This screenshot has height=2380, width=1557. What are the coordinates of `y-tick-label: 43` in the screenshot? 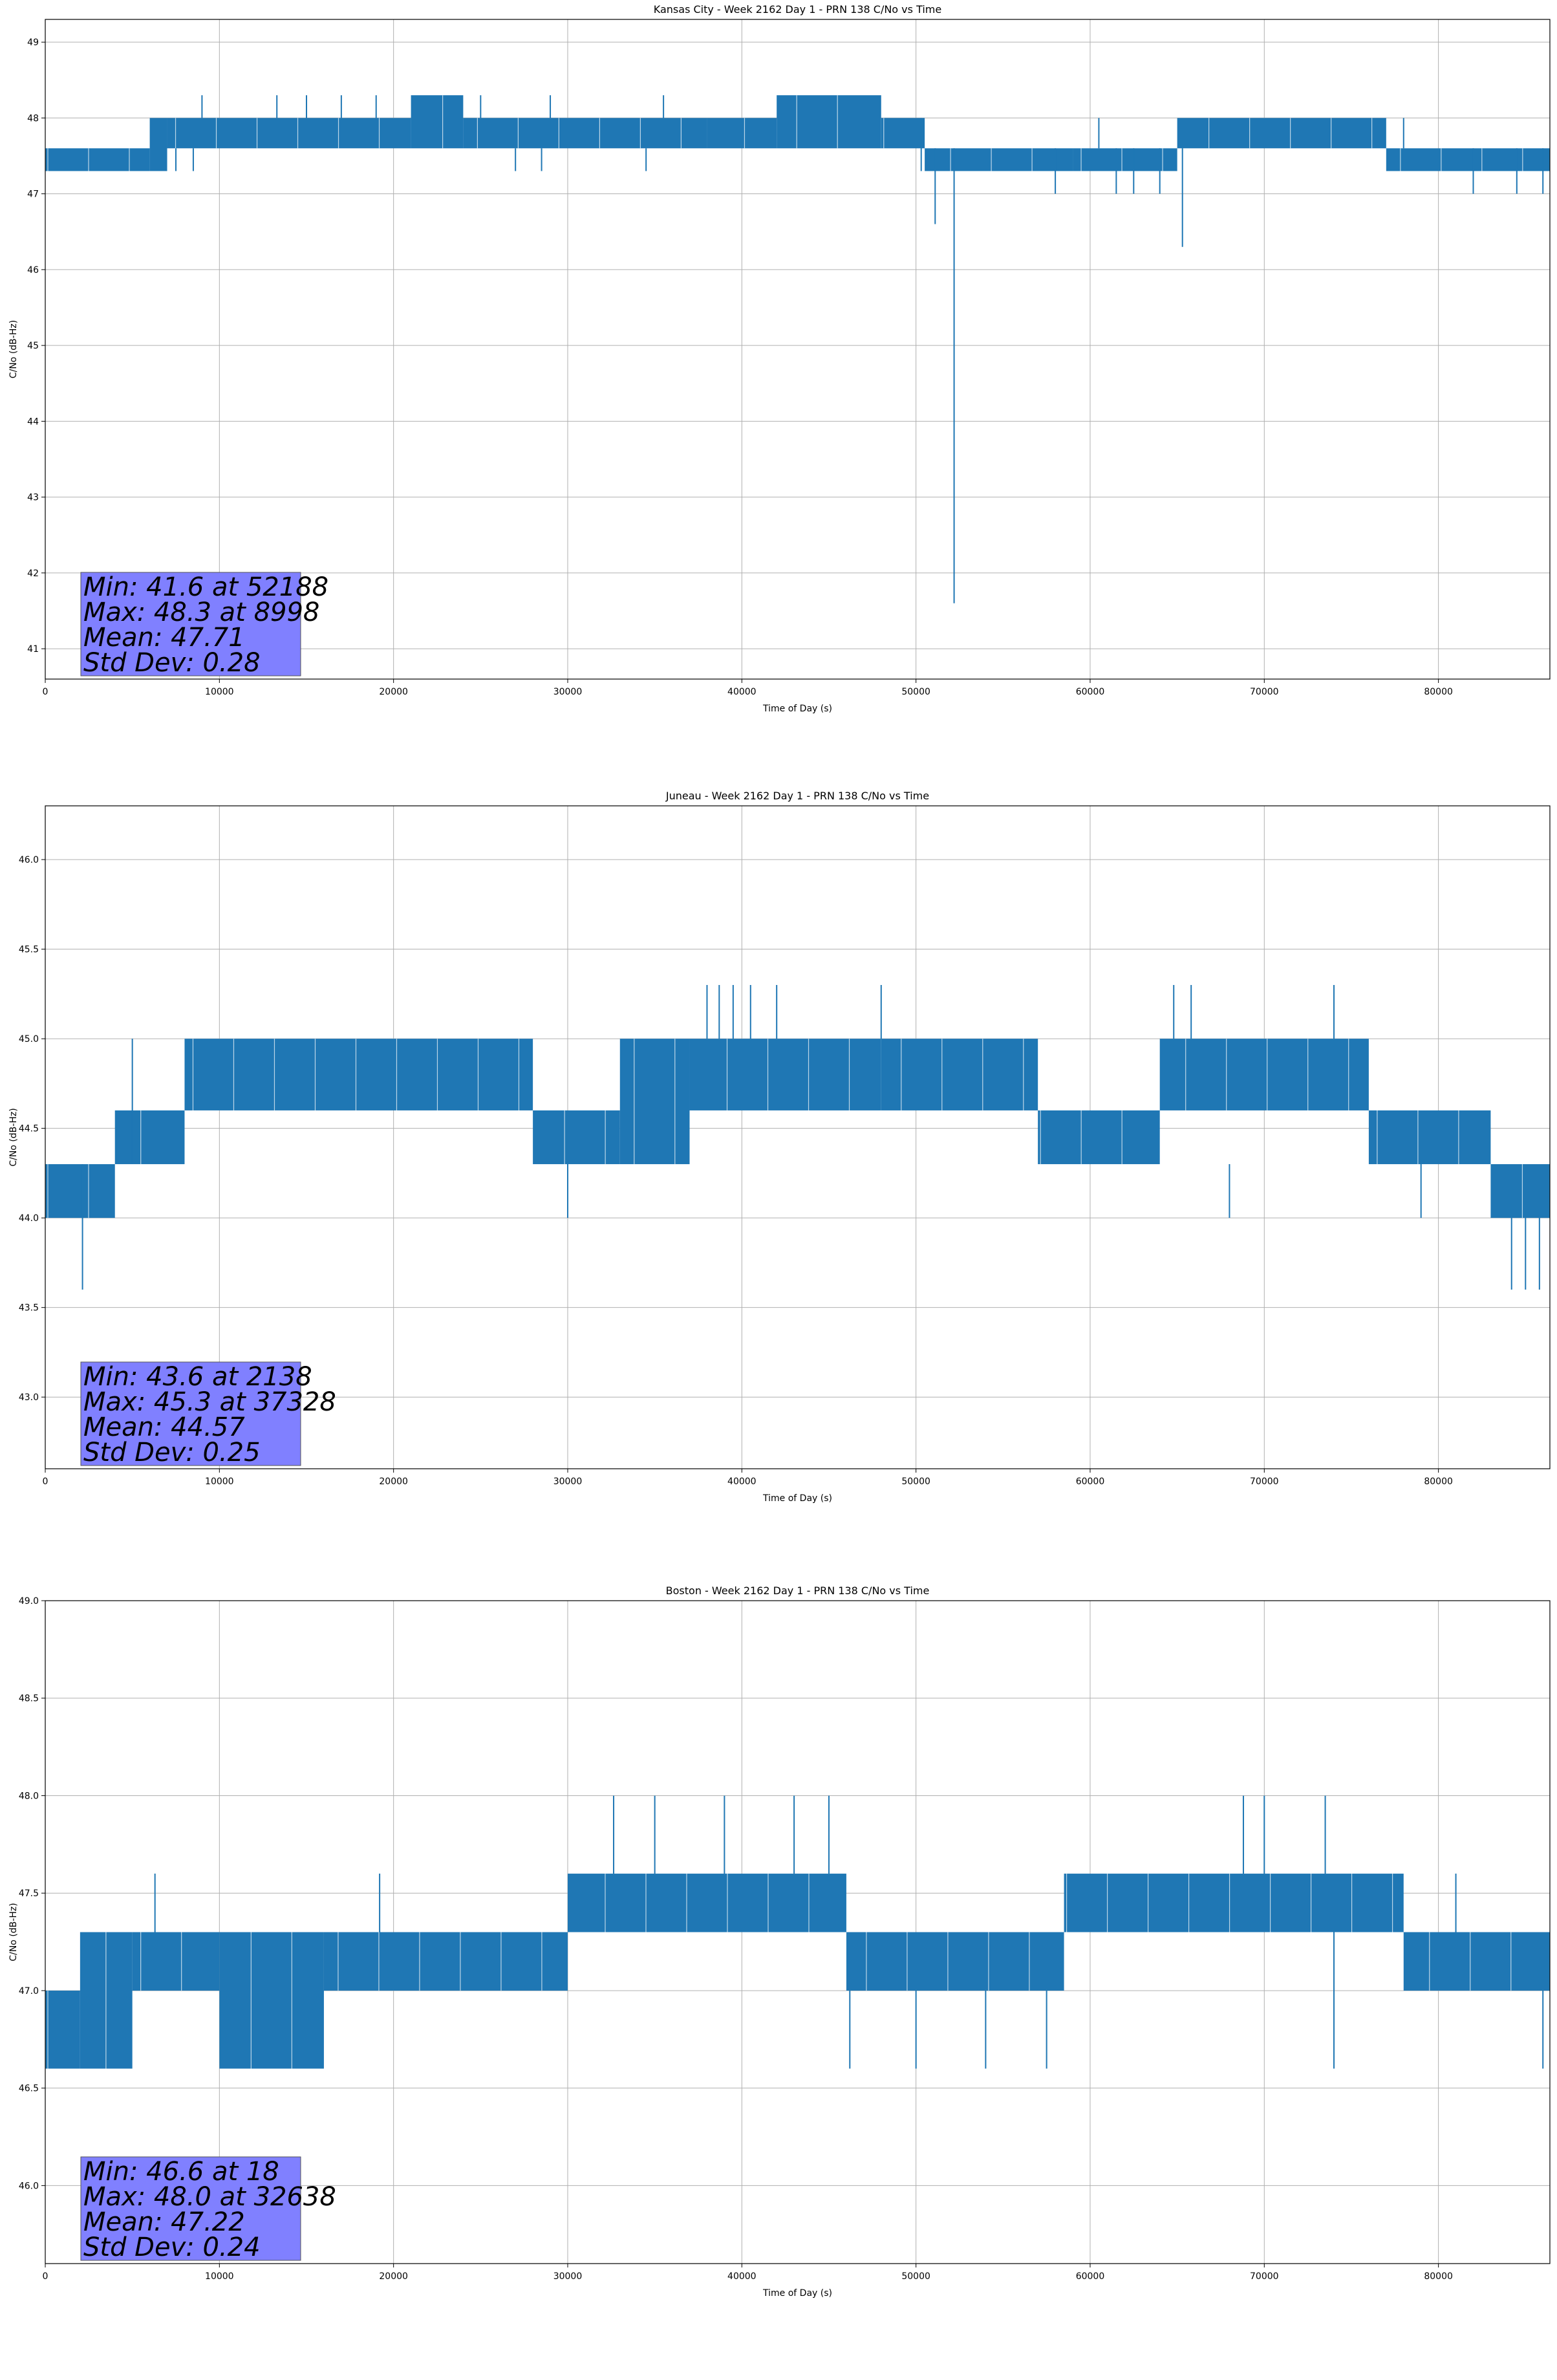 It's located at (33, 498).